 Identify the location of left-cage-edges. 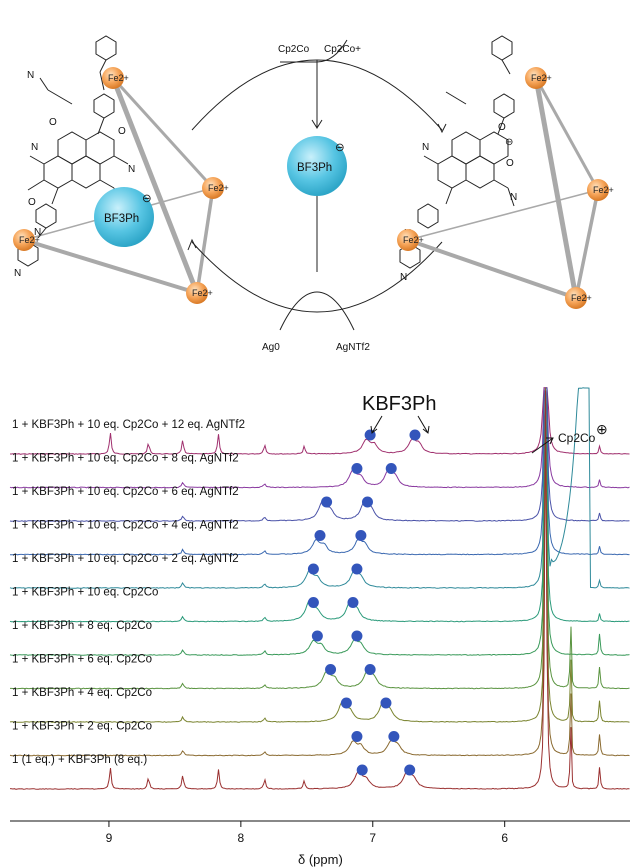
(119, 185).